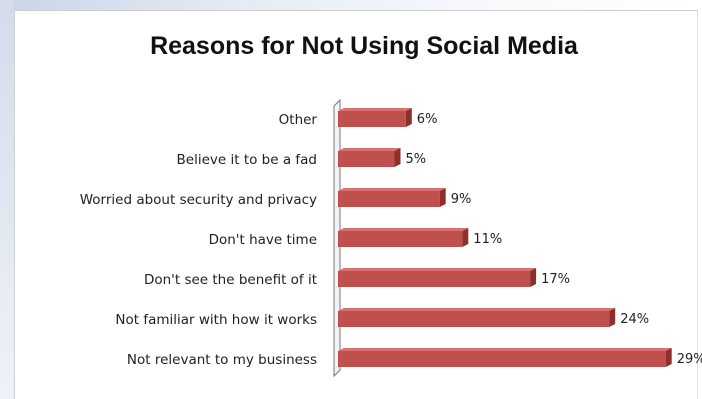  Describe the element at coordinates (263, 240) in the screenshot. I see `category-label-3: Don't have time` at that location.